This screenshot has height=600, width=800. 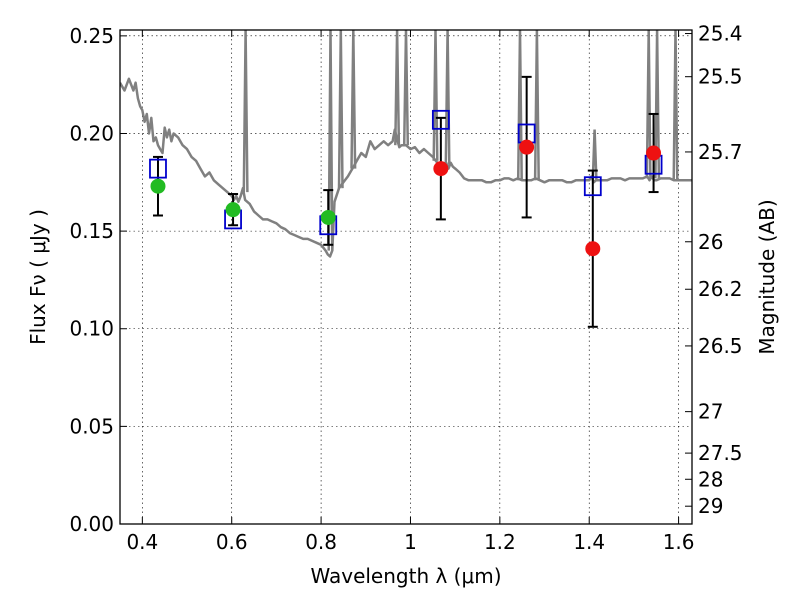 What do you see at coordinates (720, 34) in the screenshot?
I see `right-tick-label: 25.4` at bounding box center [720, 34].